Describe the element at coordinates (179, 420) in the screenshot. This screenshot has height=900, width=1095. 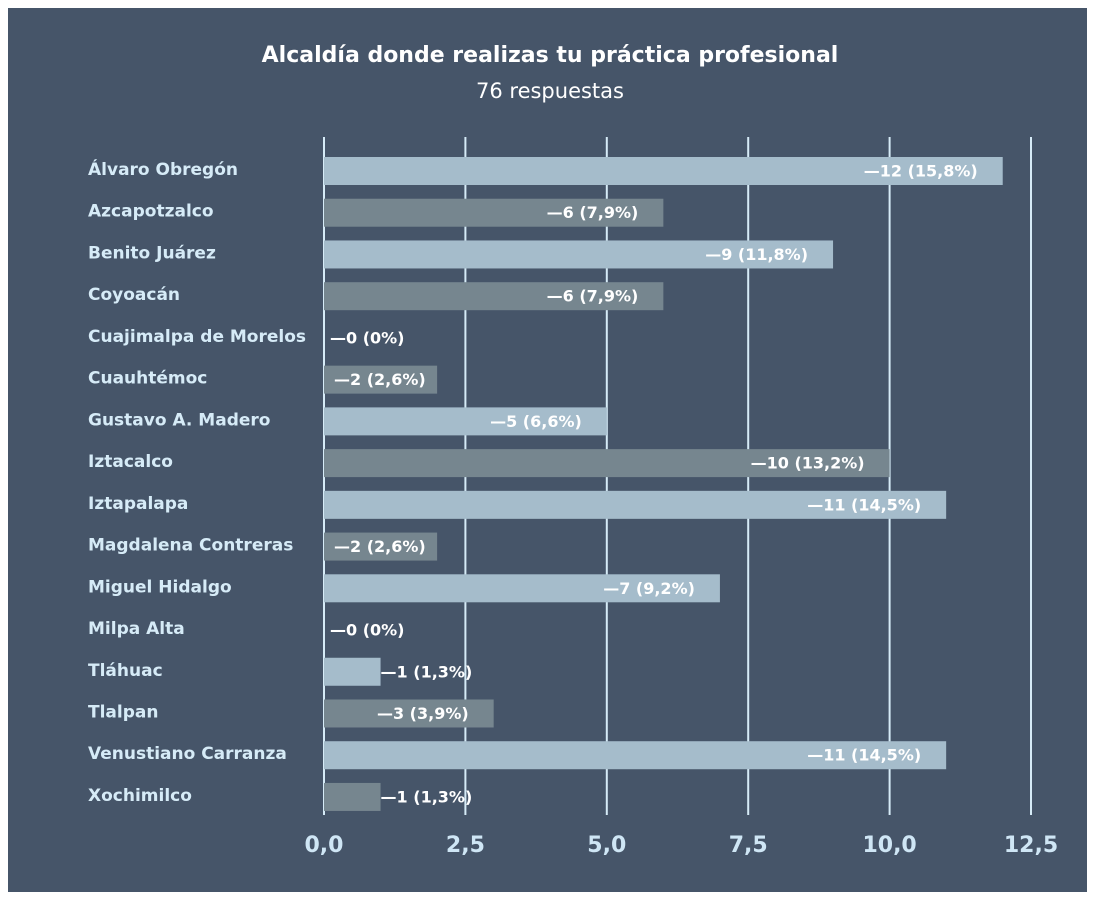
I see `category-label: Gustavo A. Madero` at that location.